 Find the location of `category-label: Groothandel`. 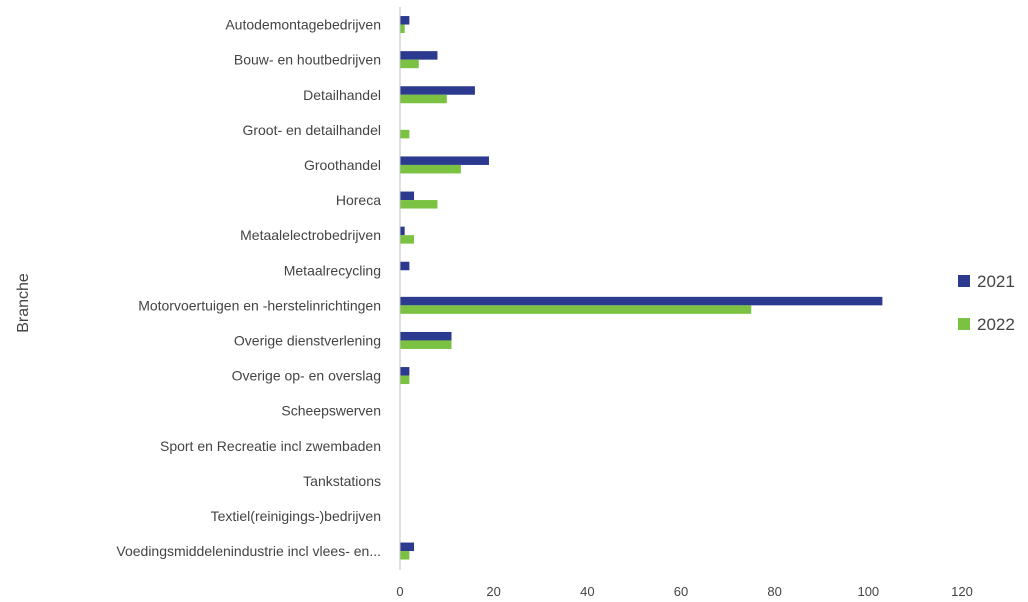

category-label: Groothandel is located at coordinates (342, 165).